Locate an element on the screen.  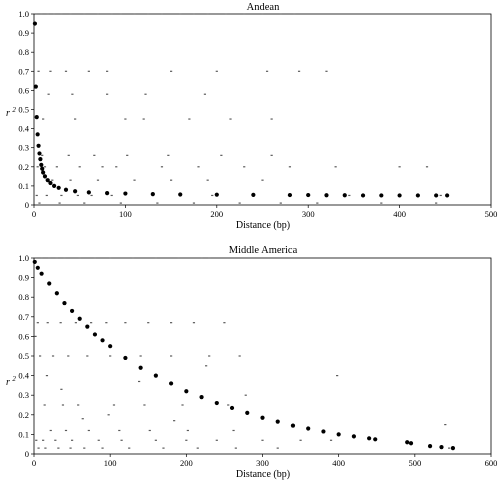
x-tick-label: 300 is located at coordinates (308, 214).